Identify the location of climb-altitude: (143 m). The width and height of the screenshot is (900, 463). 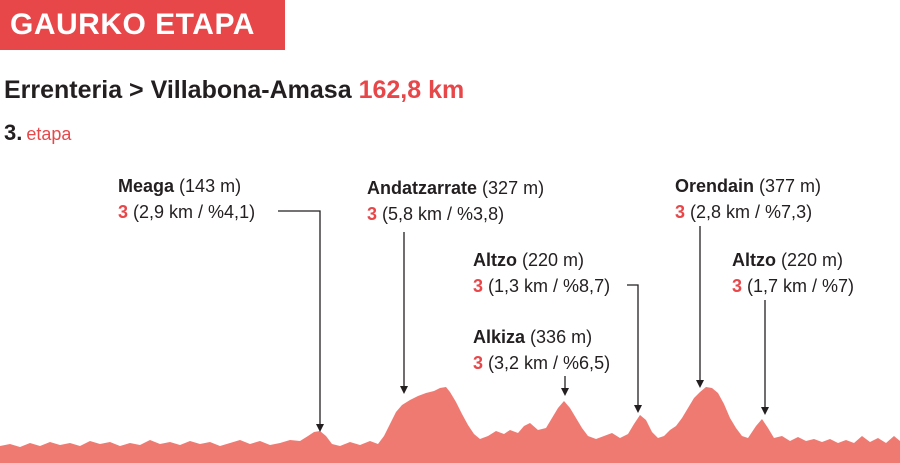
(210, 186).